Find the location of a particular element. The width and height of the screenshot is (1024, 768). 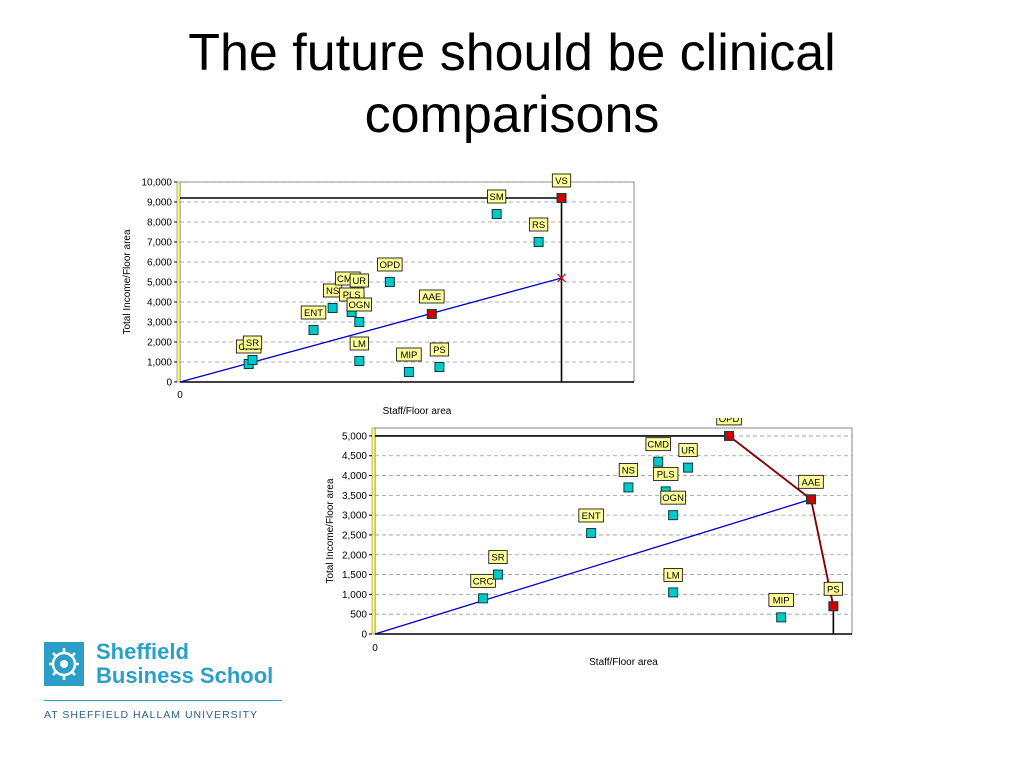

data-point-vs is located at coordinates (561, 198).